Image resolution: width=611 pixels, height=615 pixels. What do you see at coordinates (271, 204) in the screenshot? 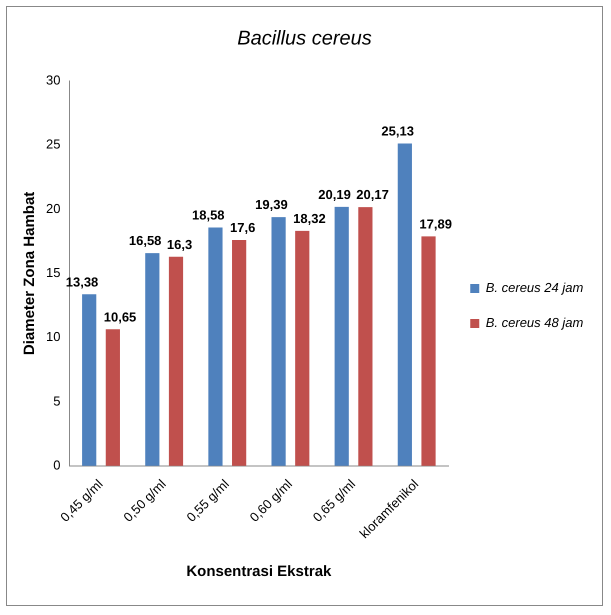
I see `data-label: 19,39` at bounding box center [271, 204].